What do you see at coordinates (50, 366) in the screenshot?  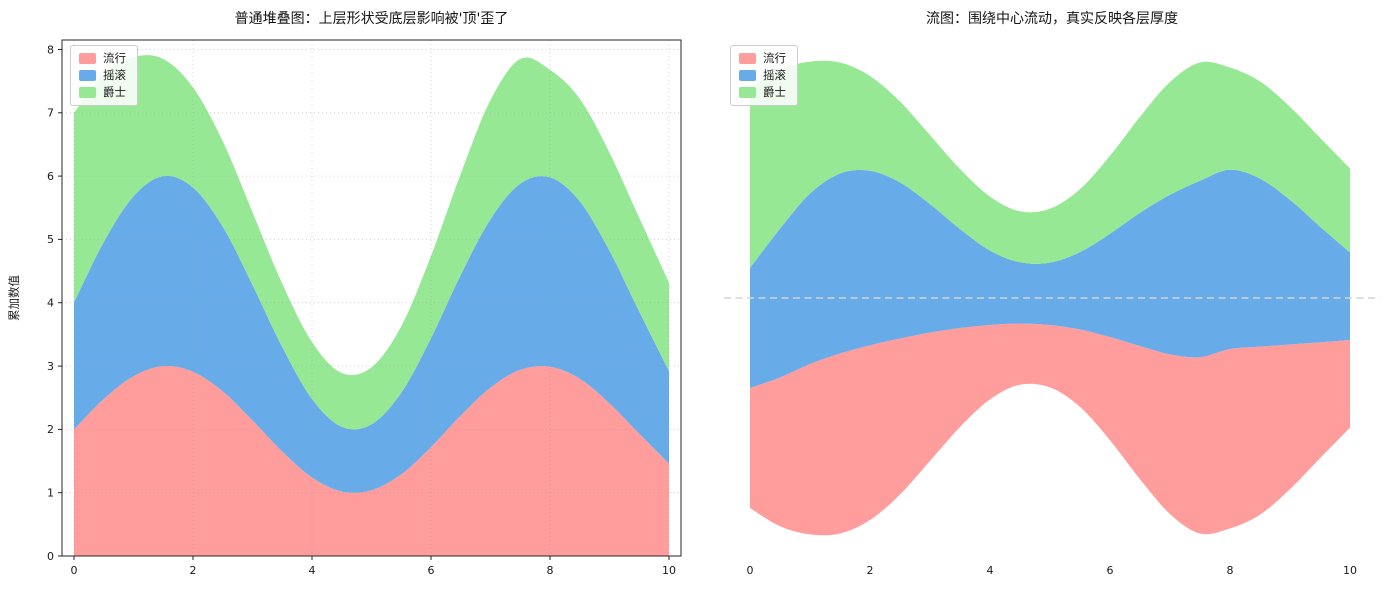 I see `y-tick-label: 3` at bounding box center [50, 366].